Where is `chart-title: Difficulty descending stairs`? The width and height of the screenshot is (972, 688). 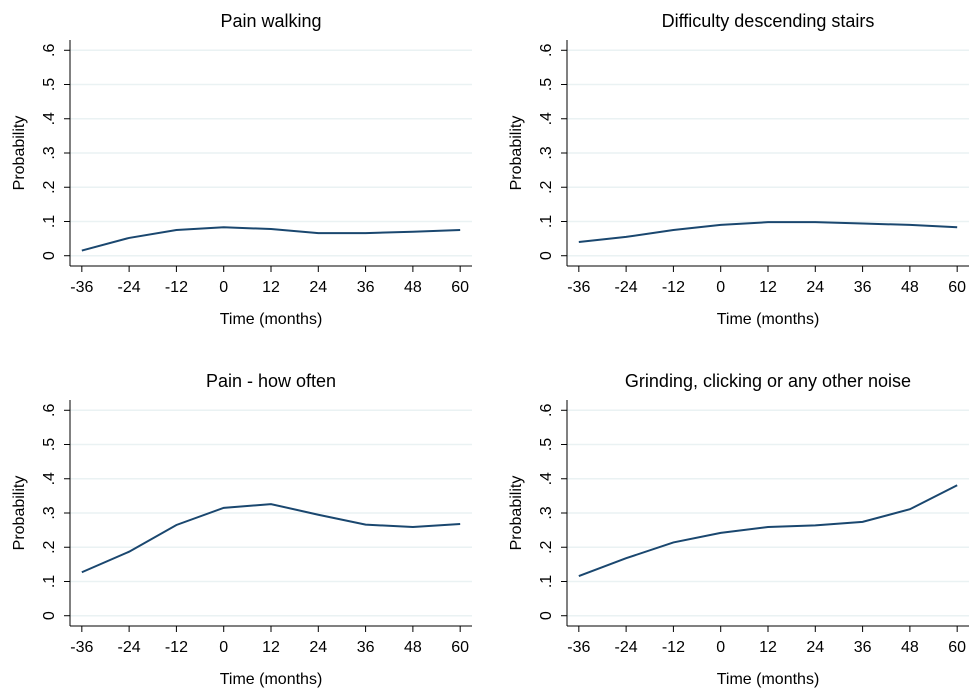 chart-title: Difficulty descending stairs is located at coordinates (768, 21).